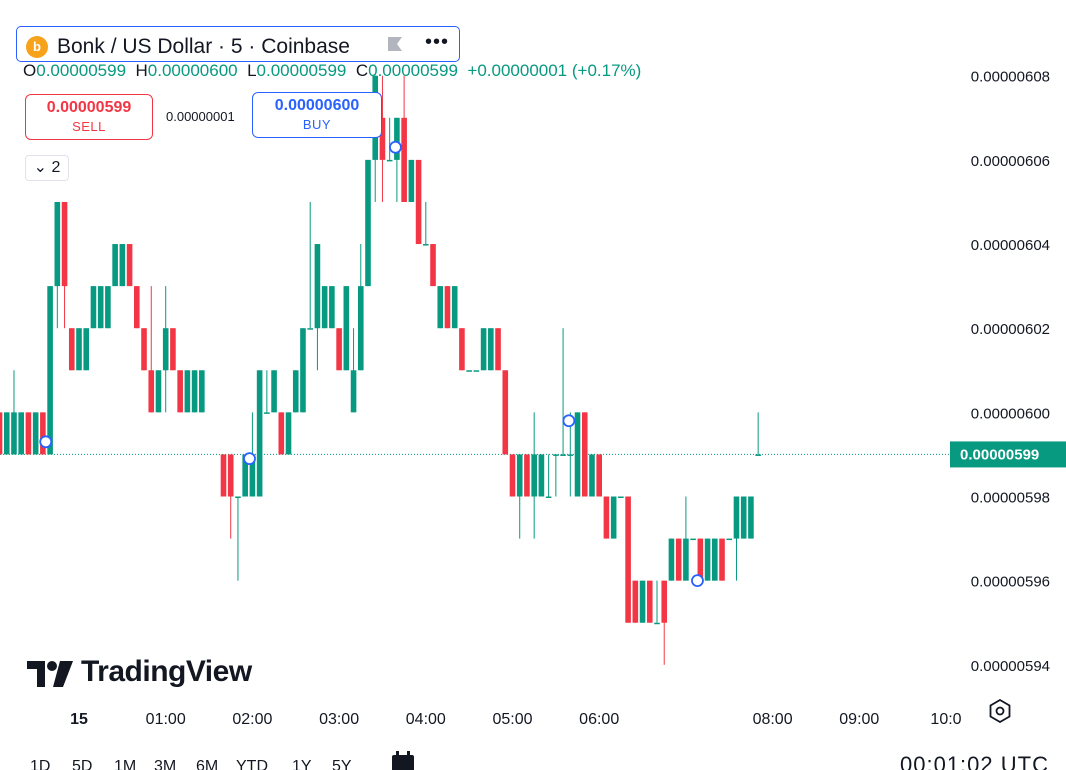 The width and height of the screenshot is (1066, 770). What do you see at coordinates (945, 719) in the screenshot?
I see `time-tick-label: 10:0` at bounding box center [945, 719].